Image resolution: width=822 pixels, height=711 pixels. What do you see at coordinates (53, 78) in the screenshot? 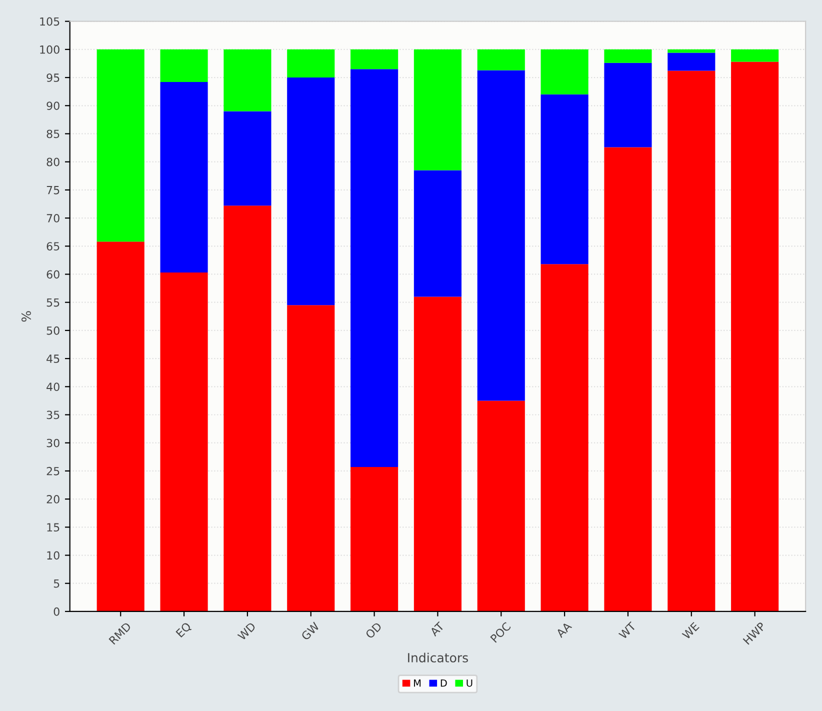
I see `y-tick-label: 95` at bounding box center [53, 78].